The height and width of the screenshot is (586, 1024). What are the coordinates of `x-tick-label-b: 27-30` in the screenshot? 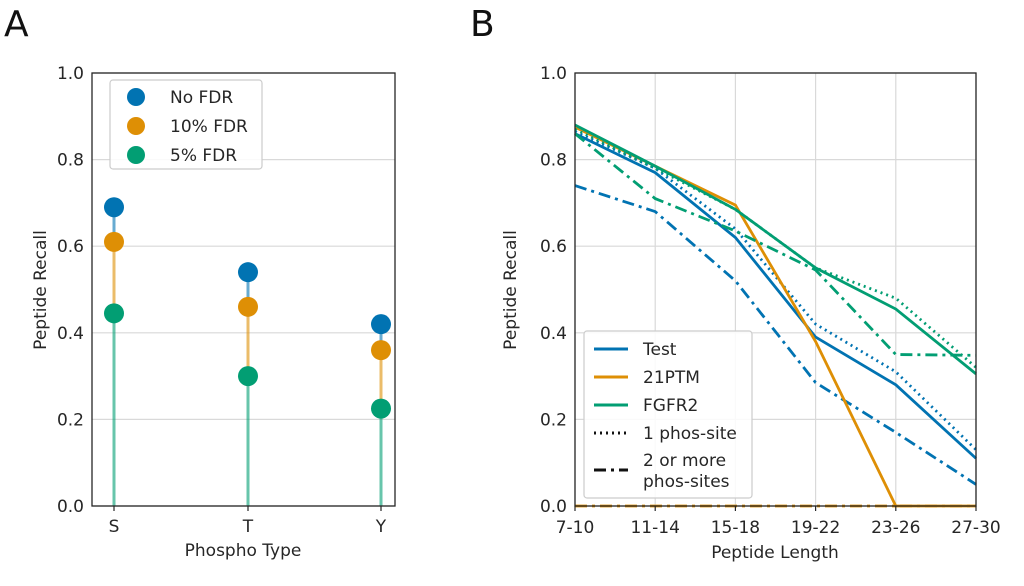 It's located at (975, 528).